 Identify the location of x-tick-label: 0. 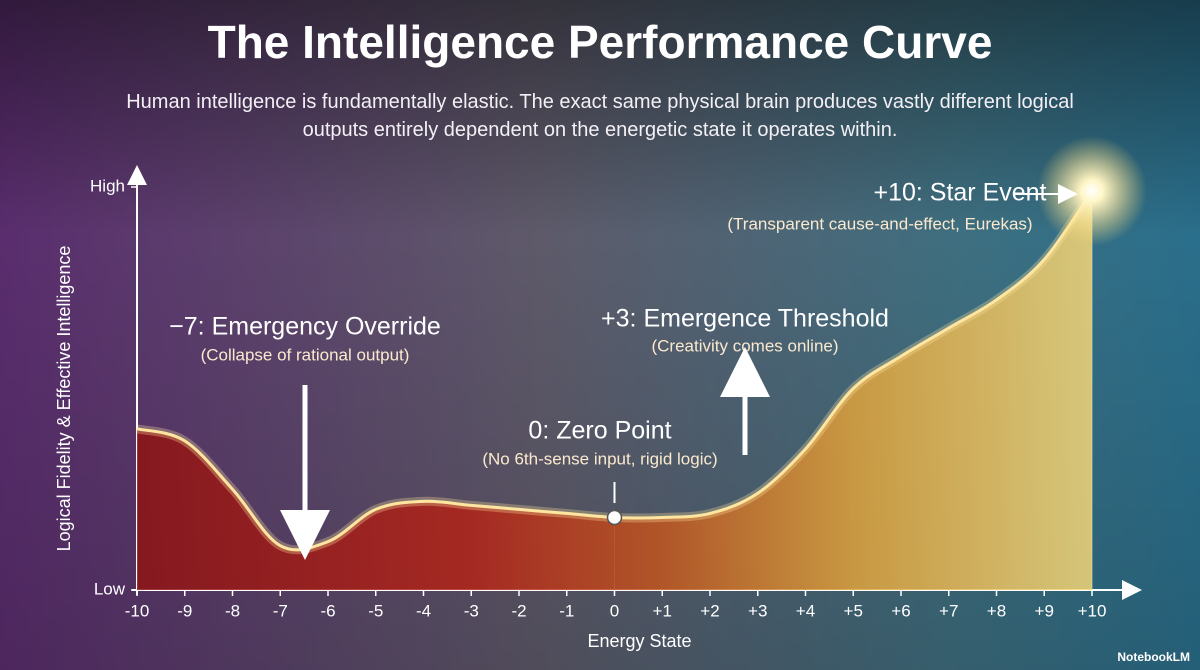
(614, 610).